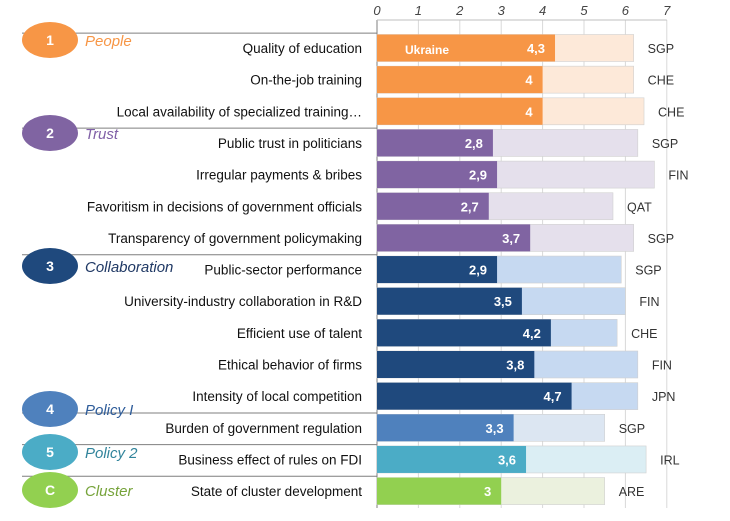 The image size is (730, 521). I want to click on category-label: Public trust in politicians, so click(290, 143).